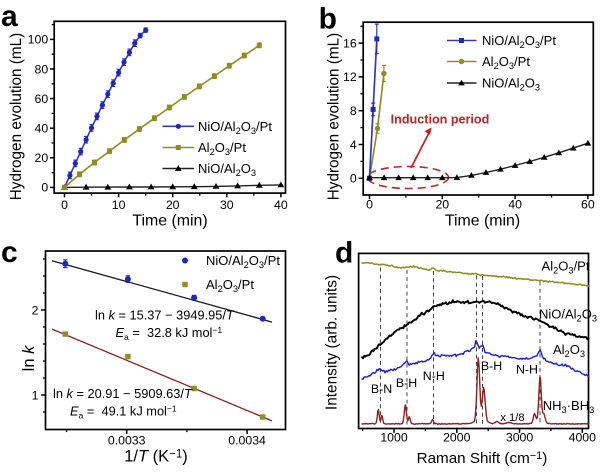  I want to click on svg-text: Ea​ = 49.1 kJ mol−1​, so click(123, 411).